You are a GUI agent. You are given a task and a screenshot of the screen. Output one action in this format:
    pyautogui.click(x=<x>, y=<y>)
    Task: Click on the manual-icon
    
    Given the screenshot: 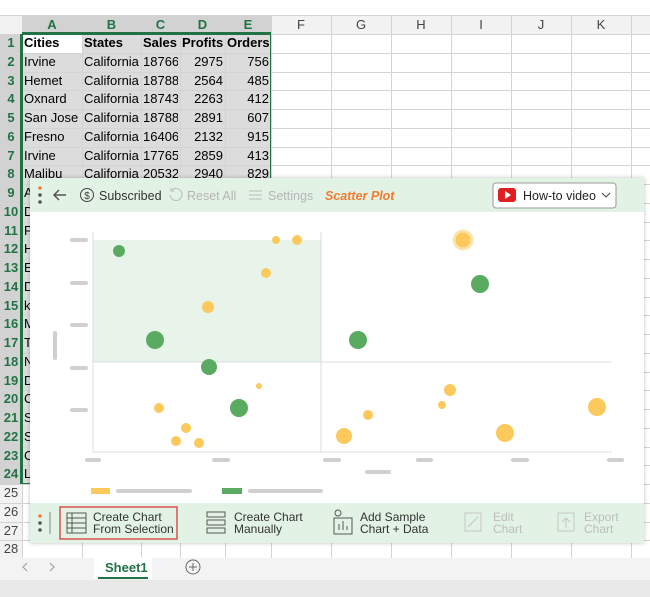 What is the action you would take?
    pyautogui.click(x=216, y=522)
    